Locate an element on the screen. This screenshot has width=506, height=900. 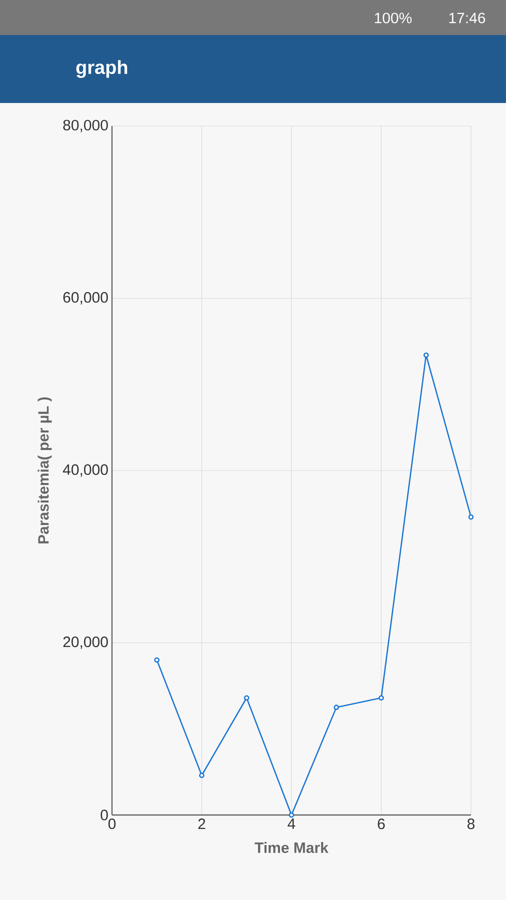
x-tick-label: 4 is located at coordinates (292, 823).